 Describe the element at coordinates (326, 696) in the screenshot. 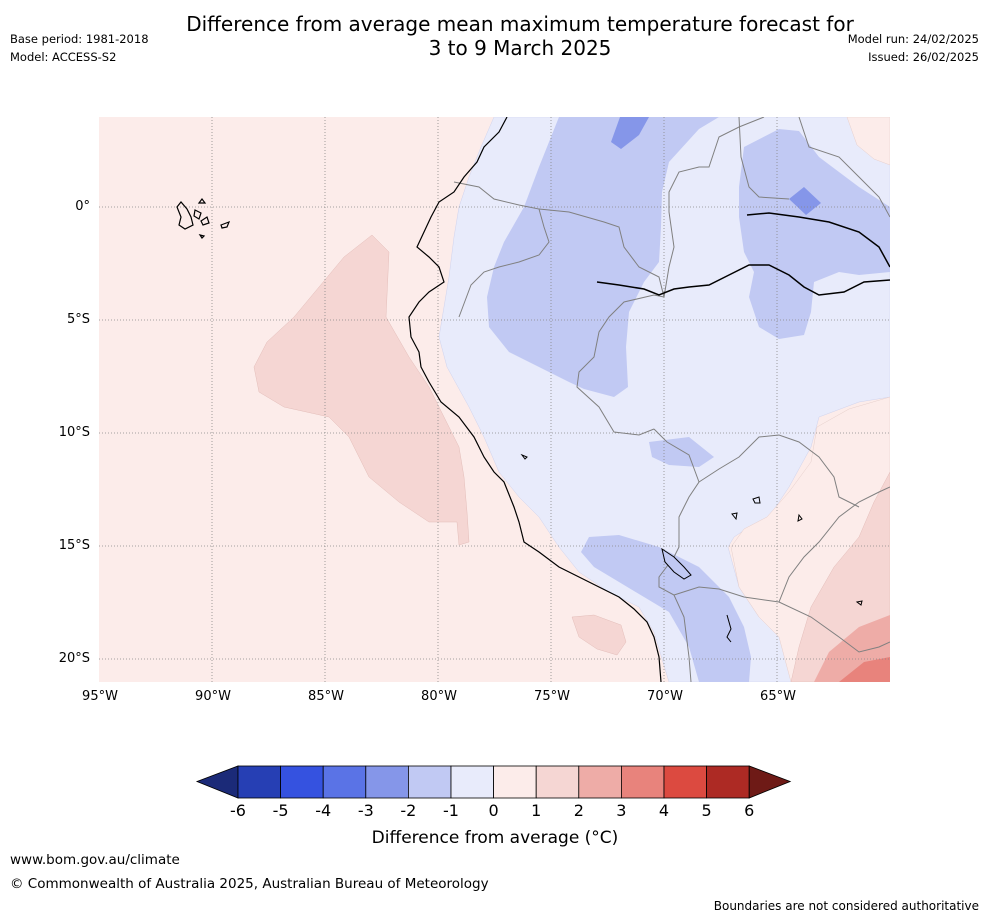

I see `lon-label-85w: 85°W` at that location.